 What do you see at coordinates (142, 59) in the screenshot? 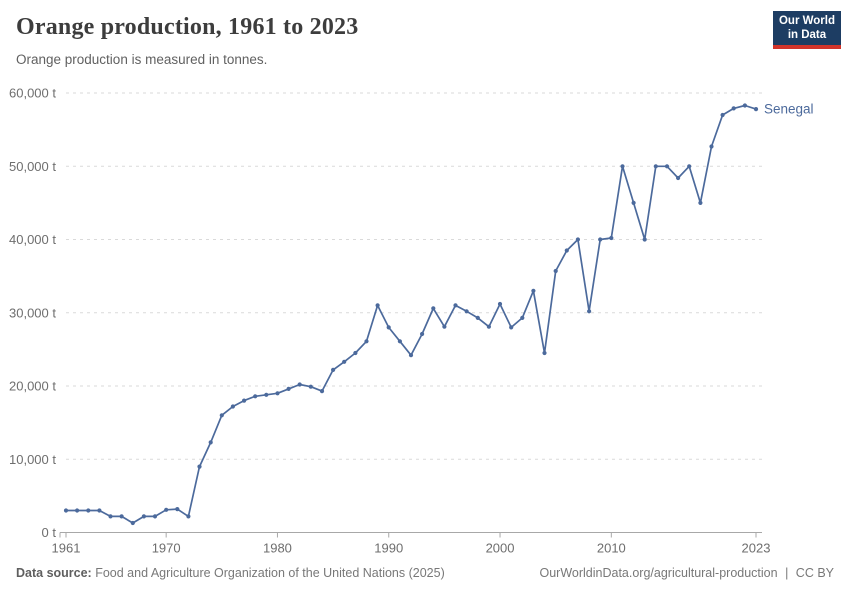
I see `chart-subtitle: Orange production is measured in tonnes.` at bounding box center [142, 59].